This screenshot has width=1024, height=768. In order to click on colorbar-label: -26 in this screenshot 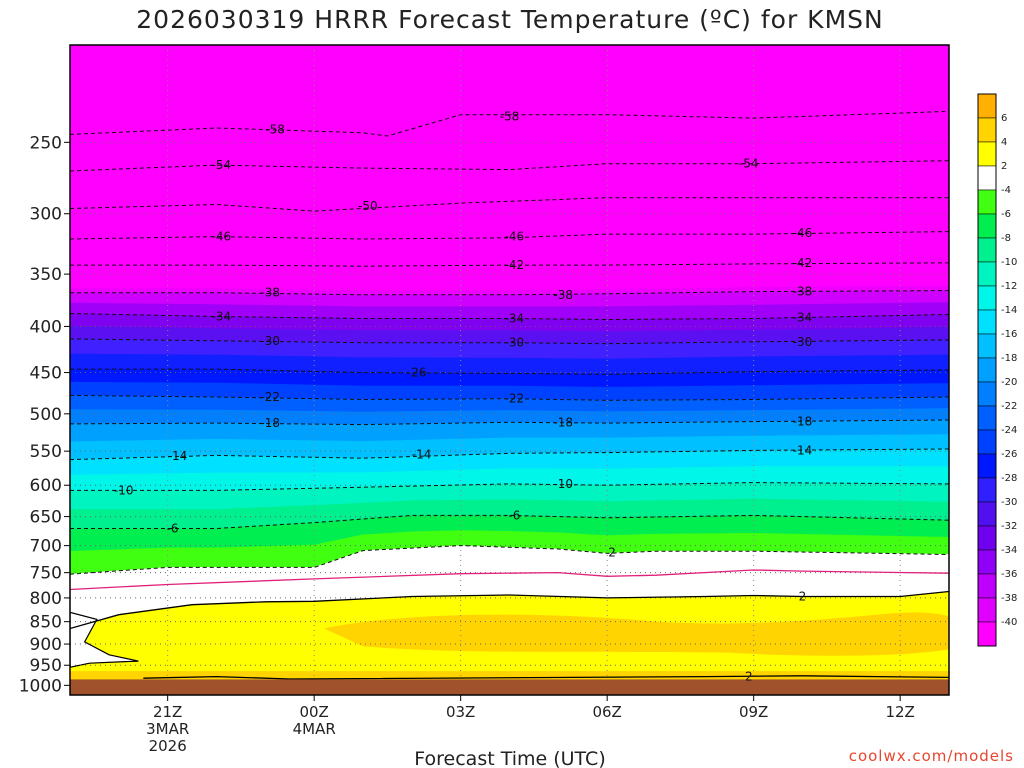, I will do `click(1009, 454)`.